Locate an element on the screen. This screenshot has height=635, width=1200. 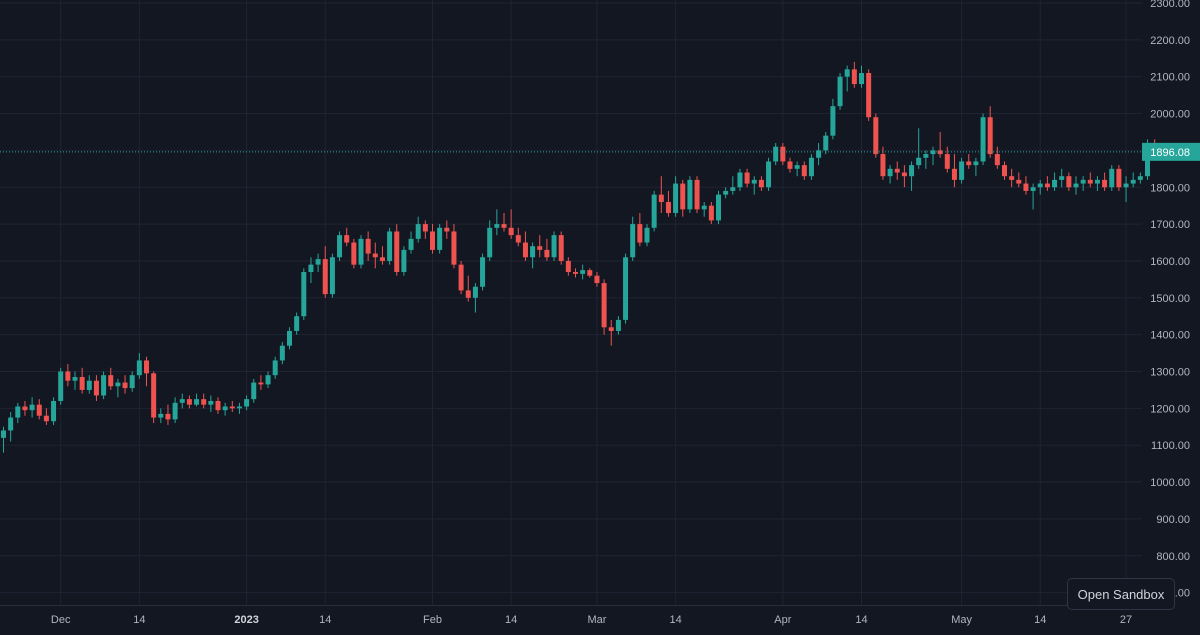
y-tick-label: 2100.00 is located at coordinates (1170, 78).